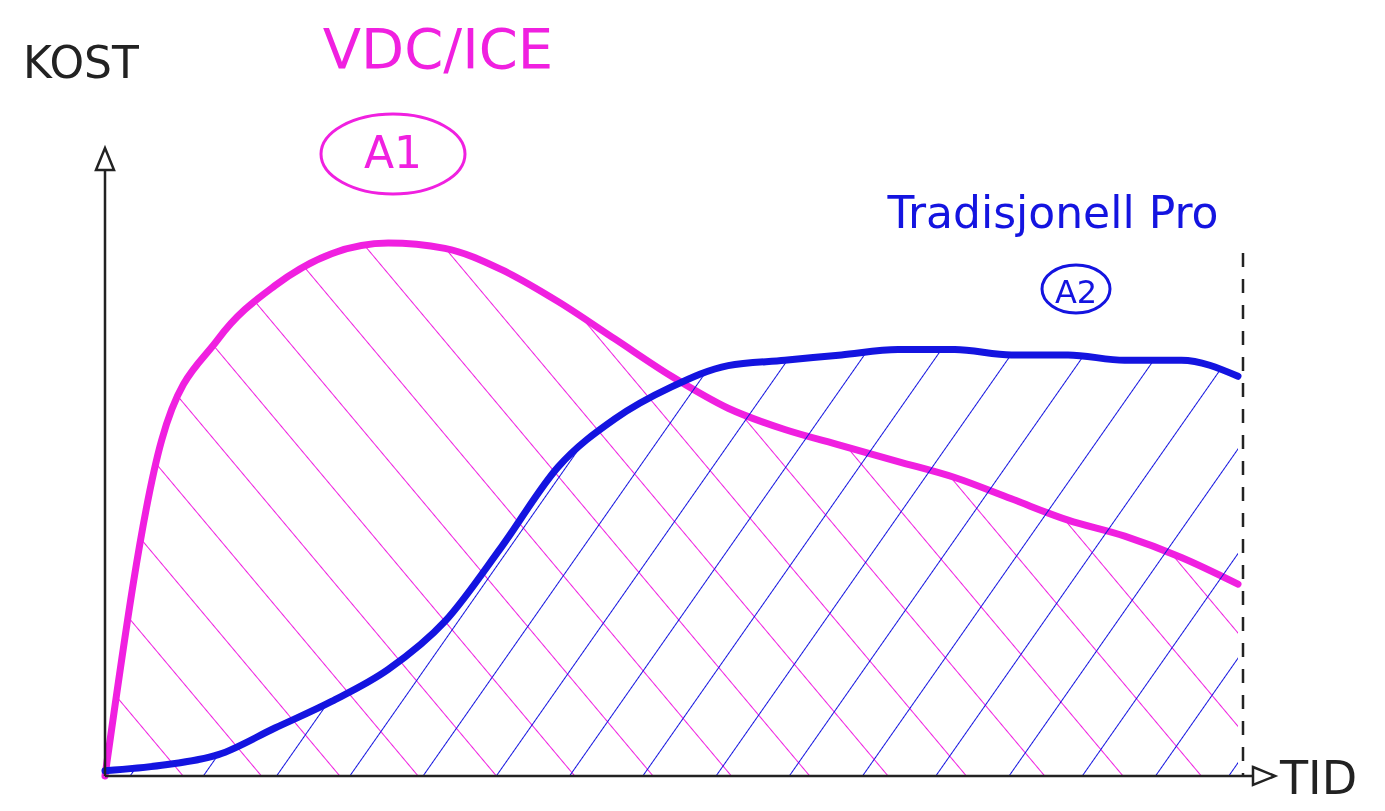 Image resolution: width=1385 pixels, height=811 pixels. What do you see at coordinates (393, 152) in the screenshot?
I see `text: A1` at bounding box center [393, 152].